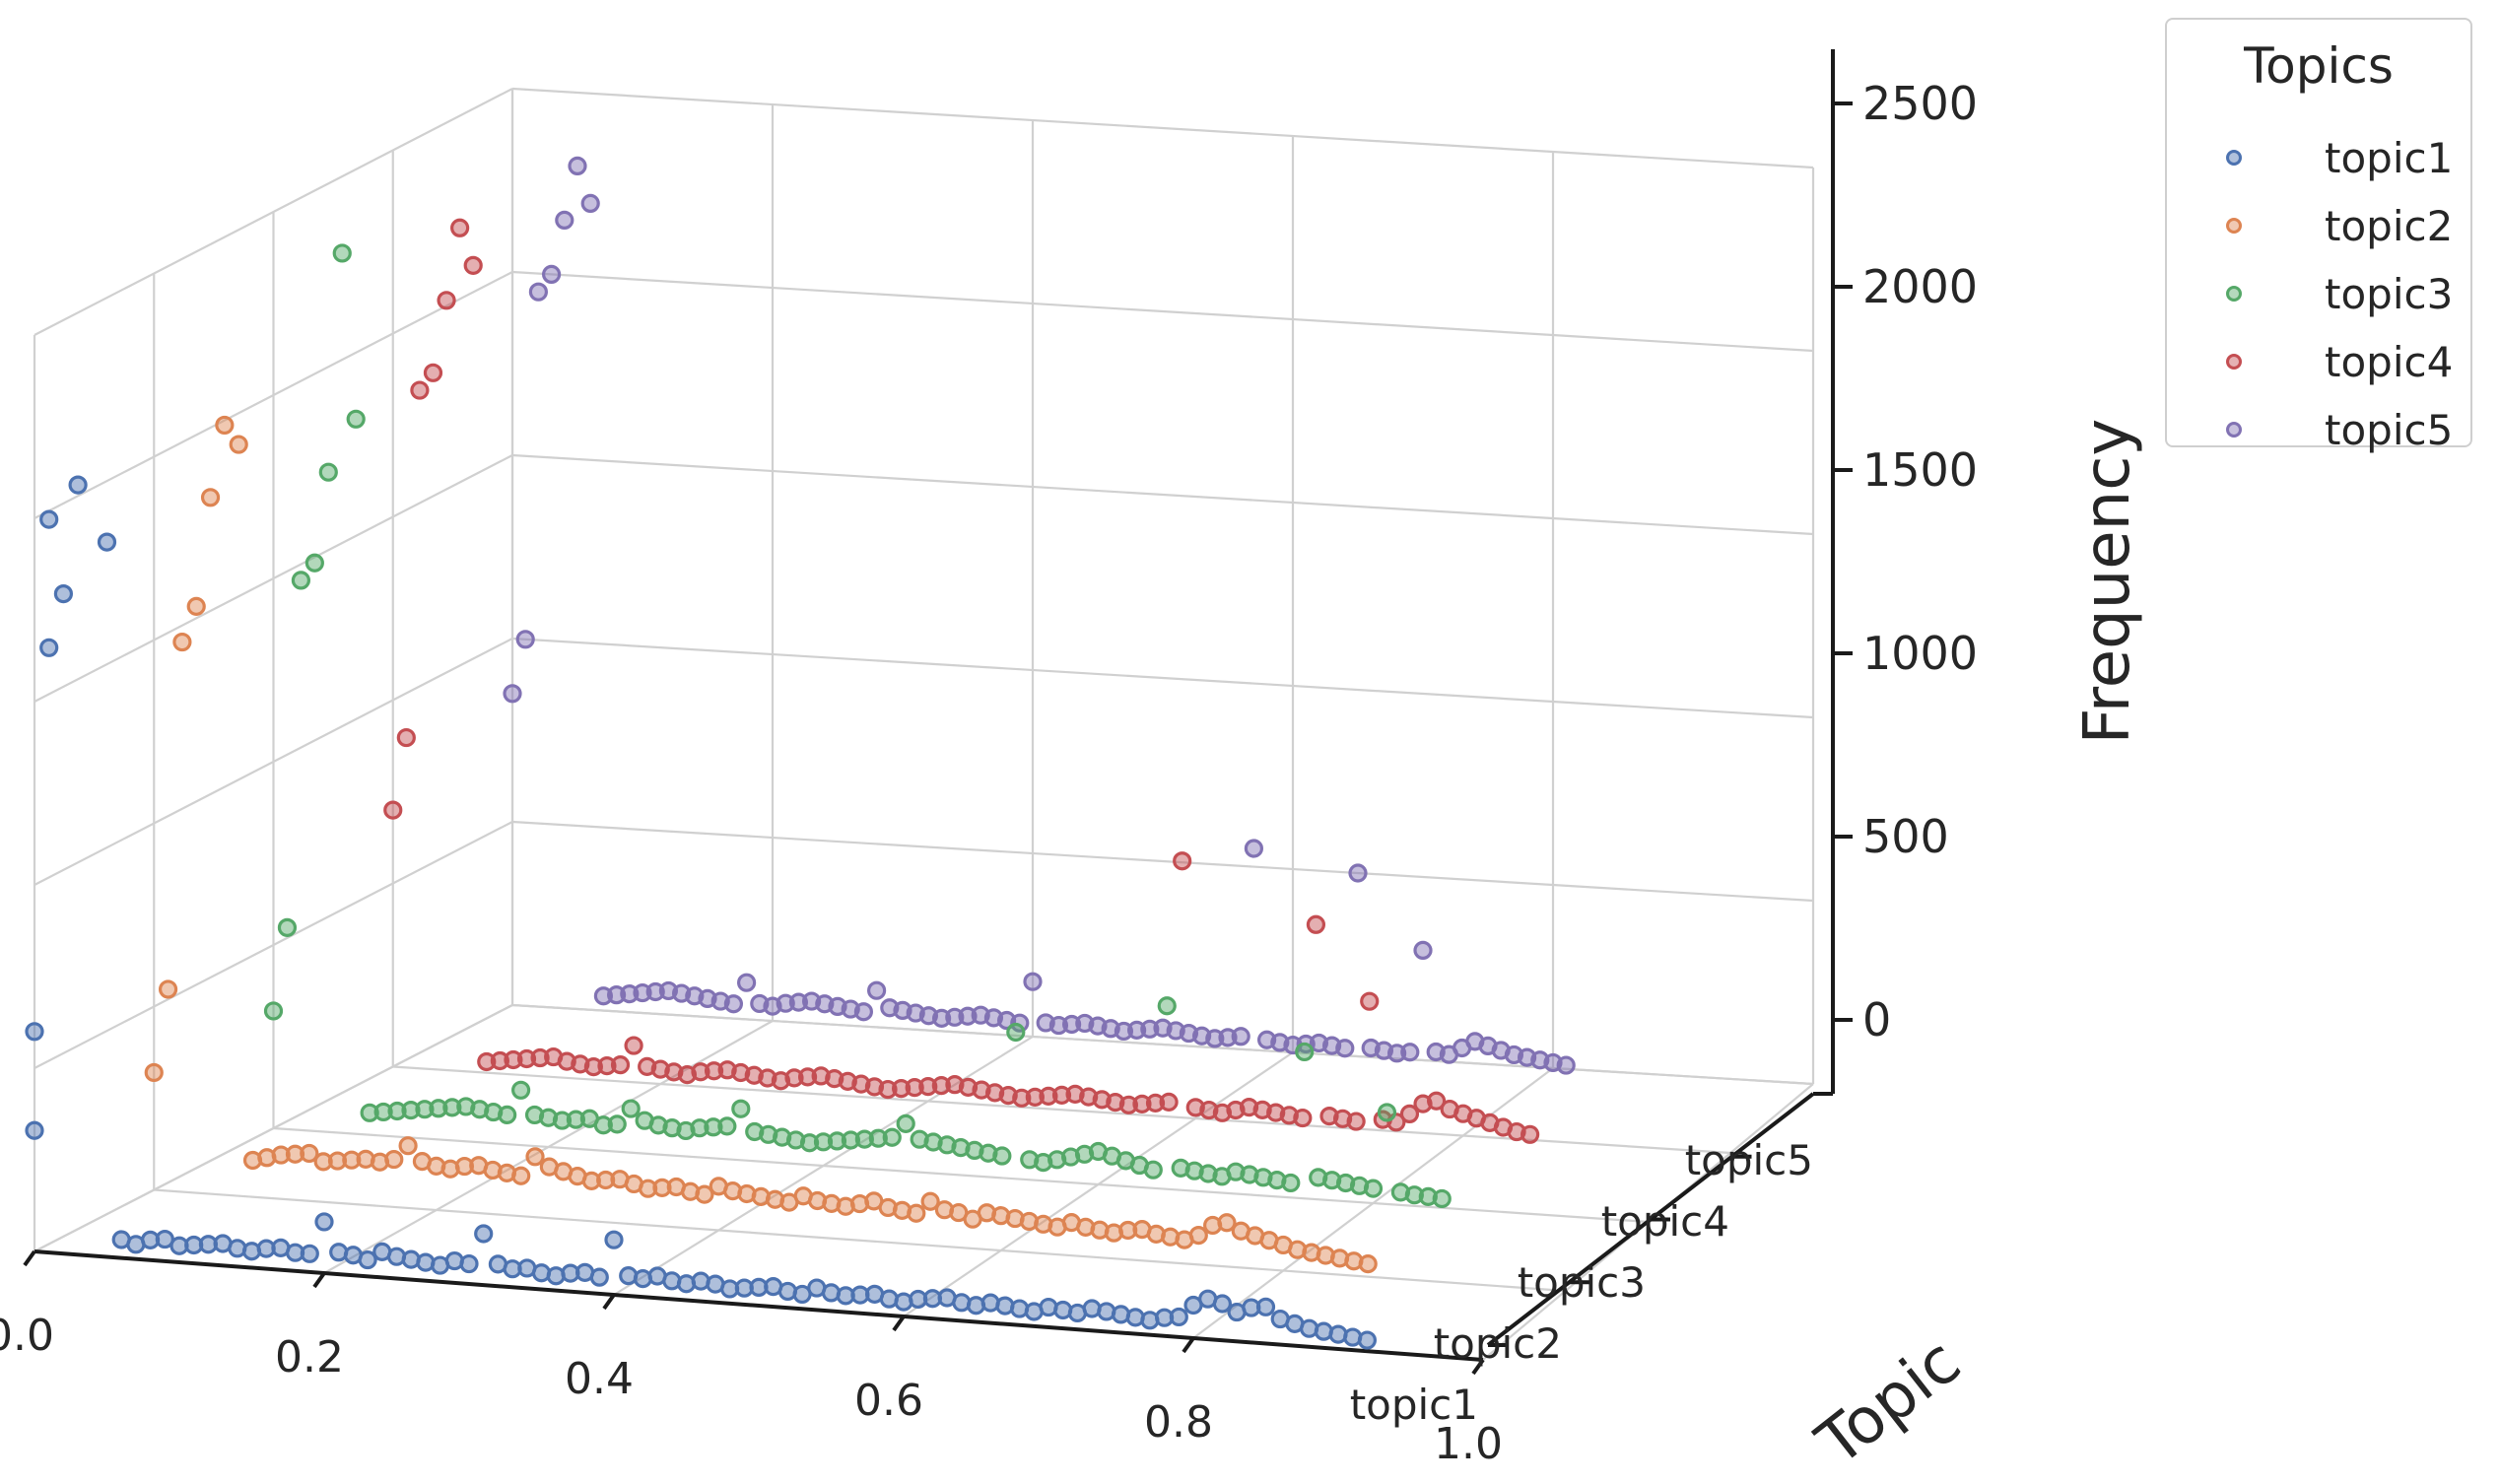 The width and height of the screenshot is (2500, 1484). I want to click on y-tick-label: topic2, so click(1498, 1343).